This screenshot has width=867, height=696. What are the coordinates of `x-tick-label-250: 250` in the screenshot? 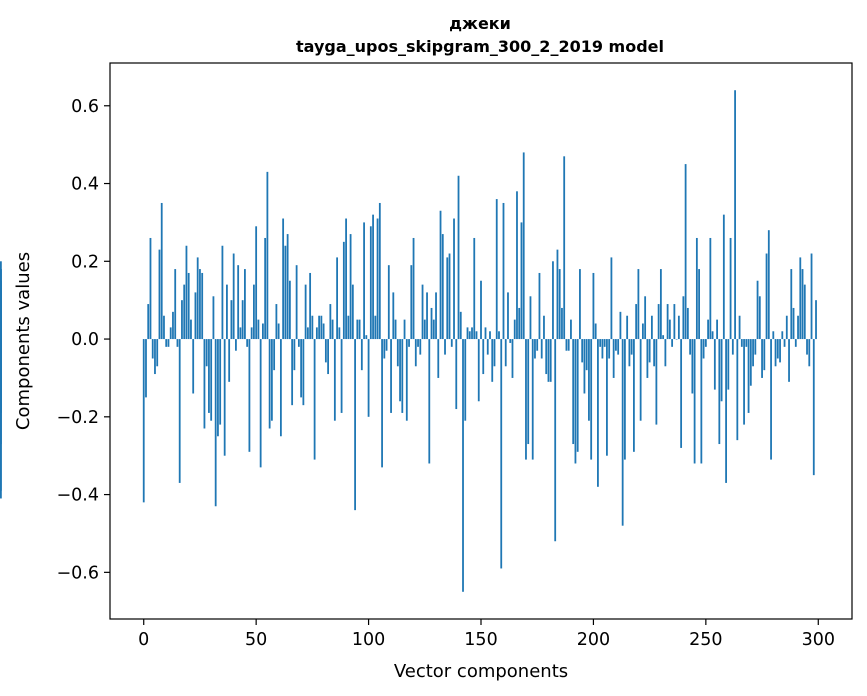 It's located at (705, 640).